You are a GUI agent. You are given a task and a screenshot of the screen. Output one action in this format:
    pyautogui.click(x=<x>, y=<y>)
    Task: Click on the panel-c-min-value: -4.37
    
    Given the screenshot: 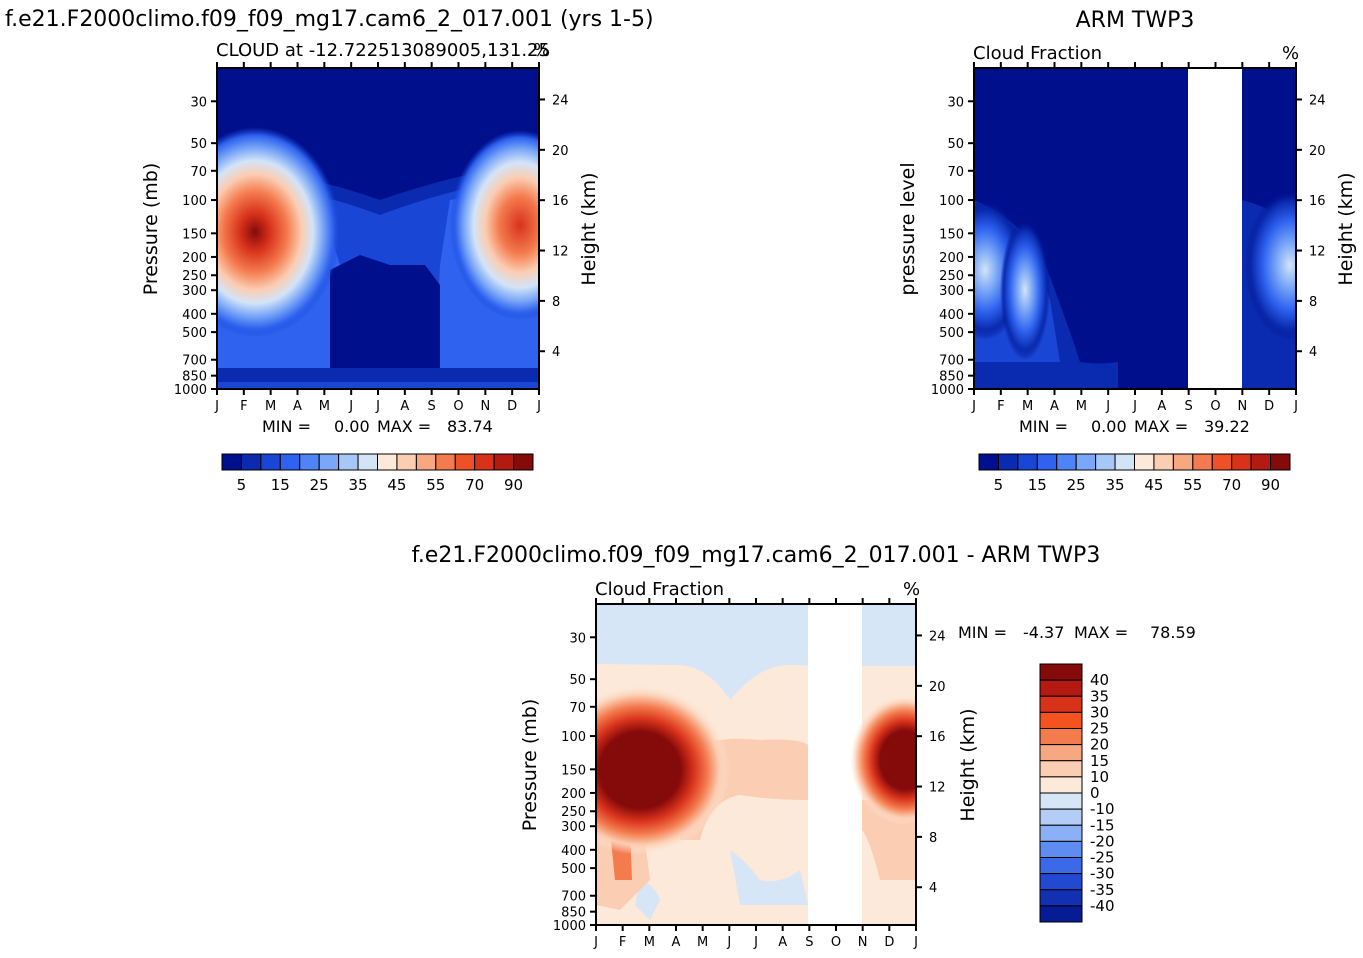 What is the action you would take?
    pyautogui.click(x=1043, y=632)
    